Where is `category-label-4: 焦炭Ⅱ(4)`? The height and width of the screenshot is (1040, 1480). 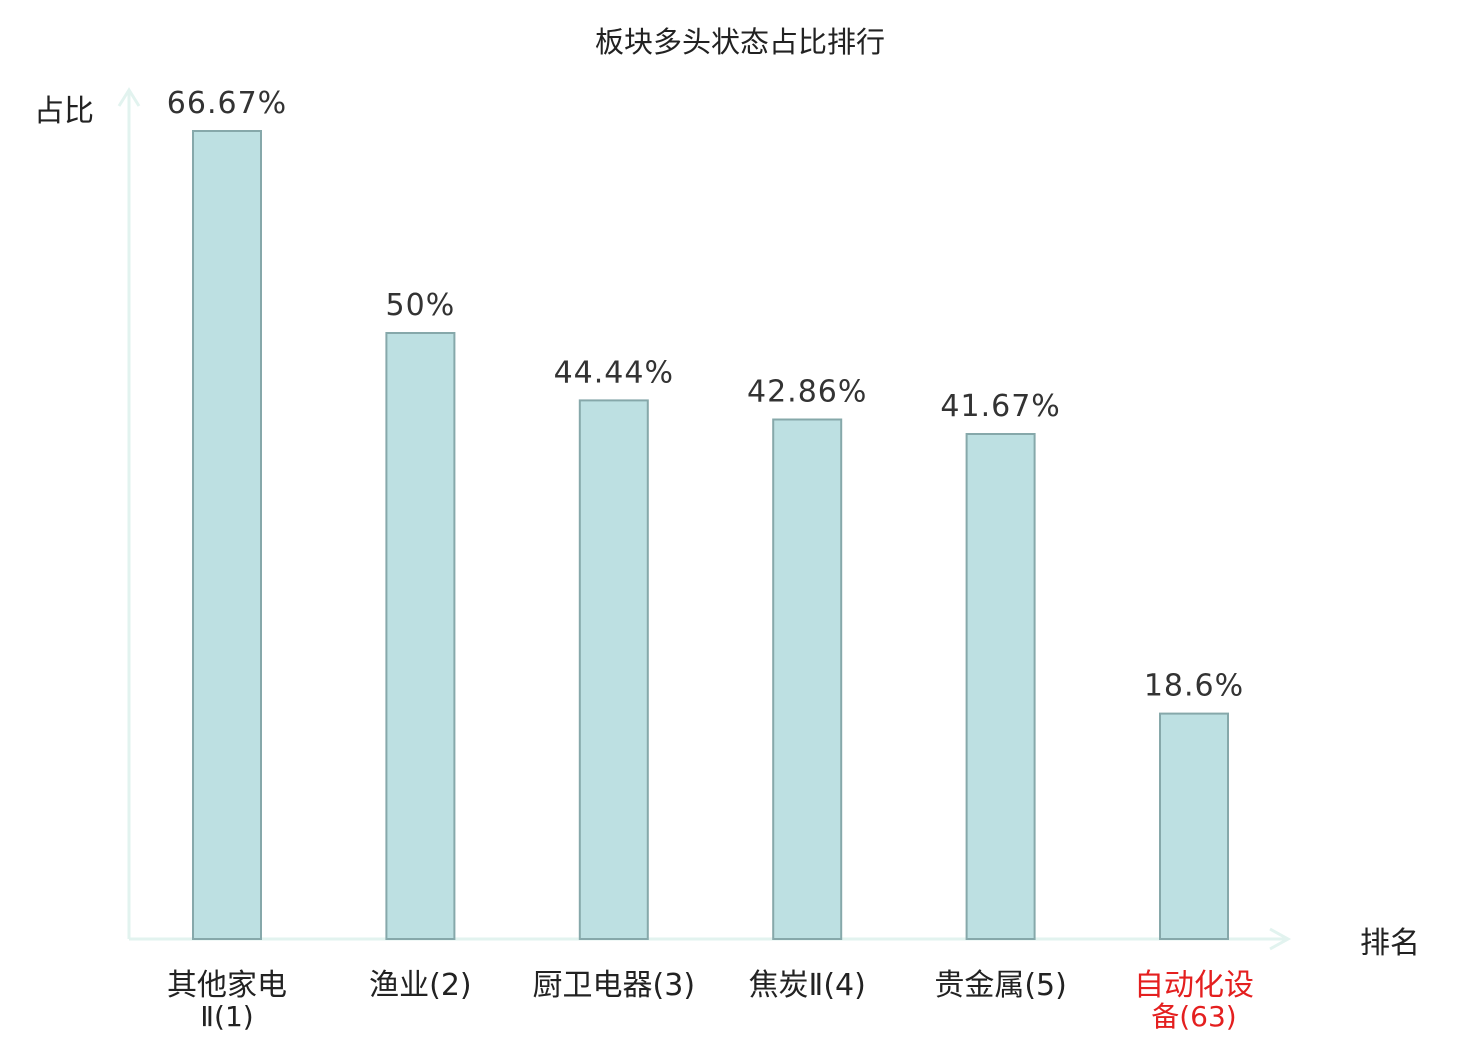 category-label-4: 焦炭Ⅱ(4) is located at coordinates (807, 985).